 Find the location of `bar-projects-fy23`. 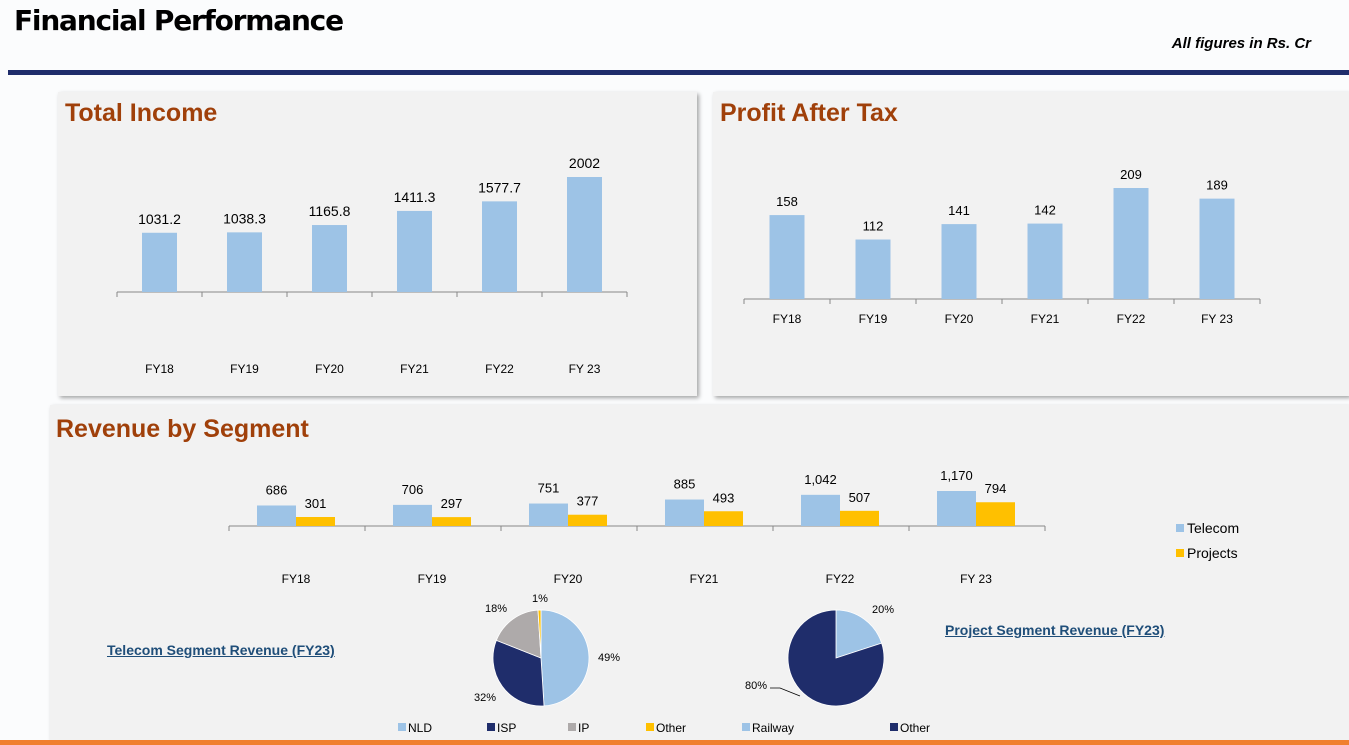

bar-projects-fy23 is located at coordinates (995, 514).